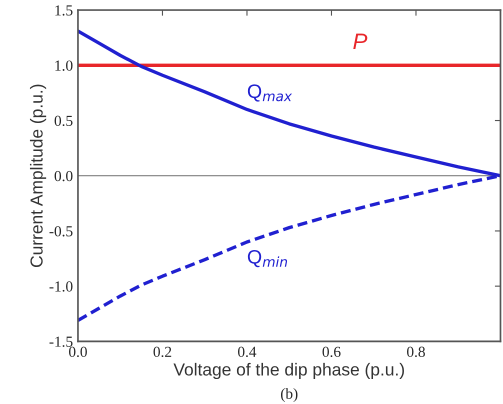 The height and width of the screenshot is (404, 503). I want to click on x-axis-title: Voltage of the dip phase (p.u.), so click(288, 371).